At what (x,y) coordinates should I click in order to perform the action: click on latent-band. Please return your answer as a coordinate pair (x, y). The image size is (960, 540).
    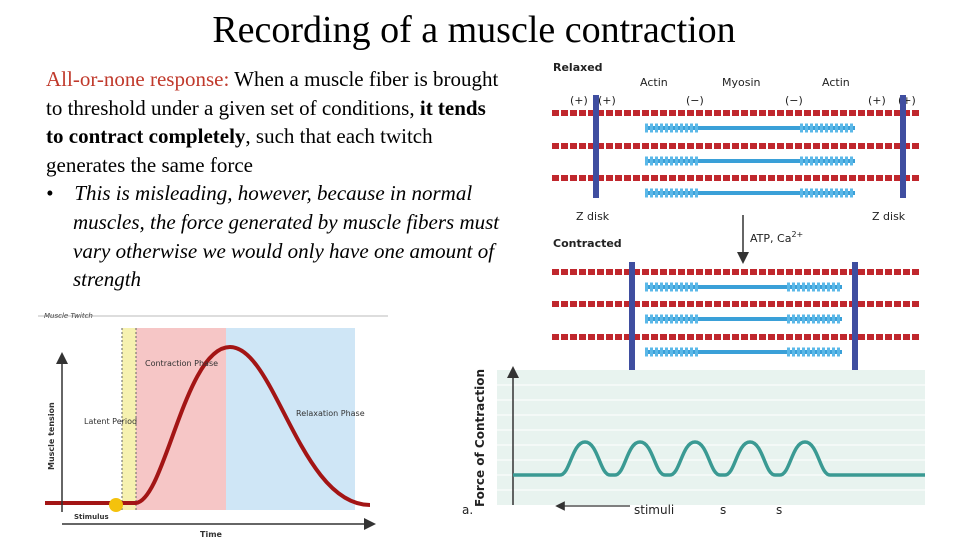
    Looking at the image, I should click on (129, 419).